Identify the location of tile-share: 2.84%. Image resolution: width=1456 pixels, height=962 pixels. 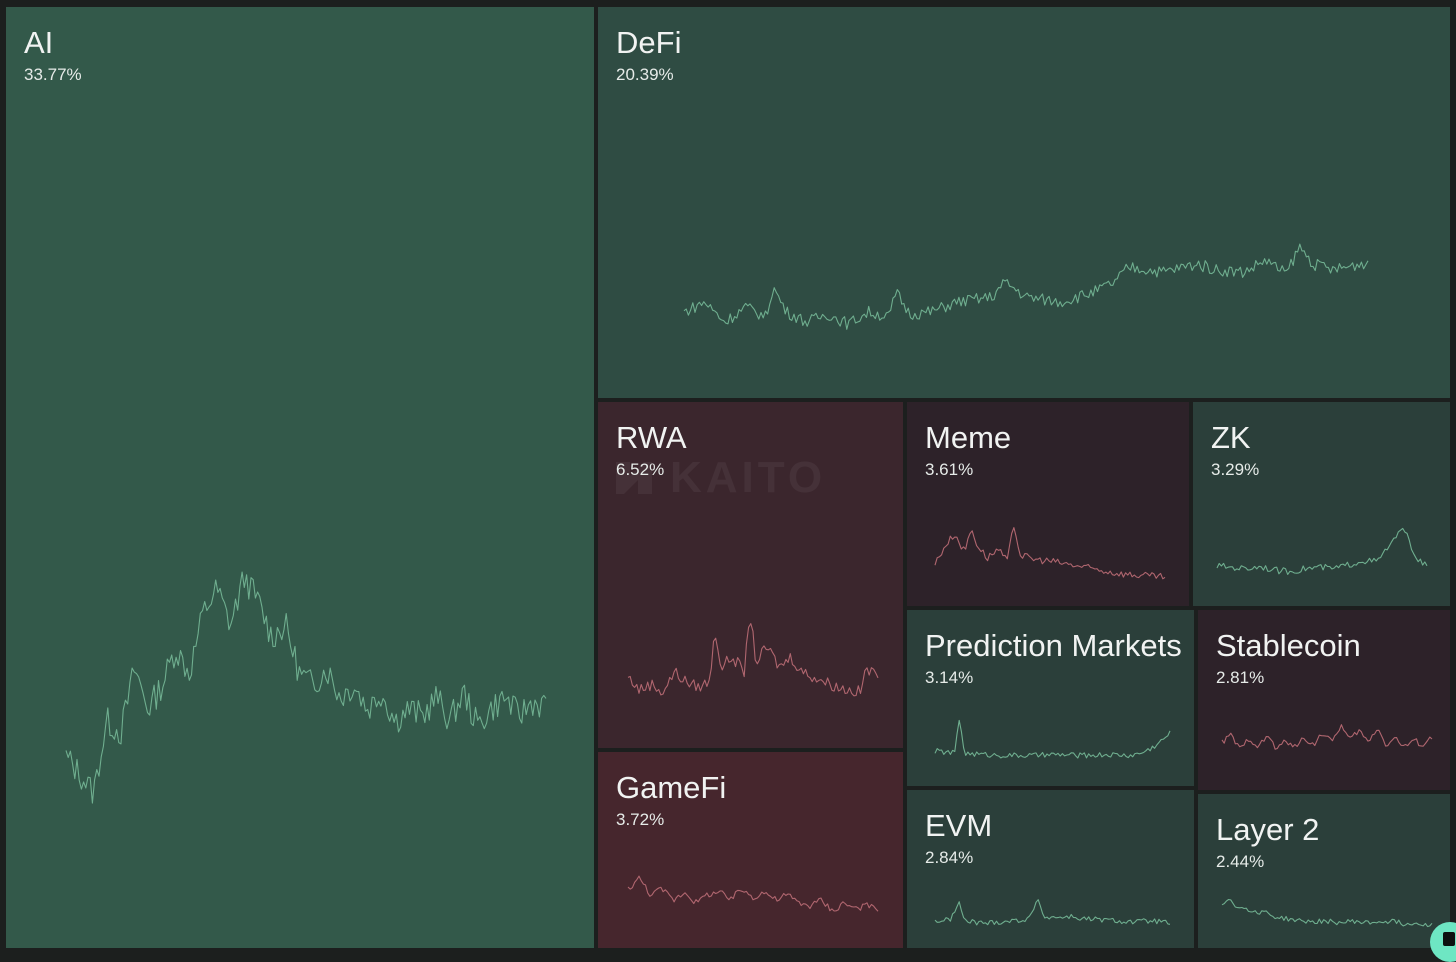
(949, 857).